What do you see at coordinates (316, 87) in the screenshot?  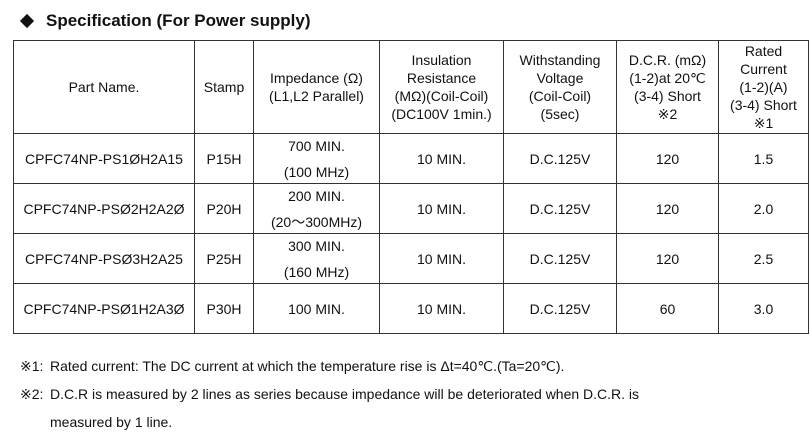 I see `header-impedance: Impedance (Ω) (L1,L2 Parallel)` at bounding box center [316, 87].